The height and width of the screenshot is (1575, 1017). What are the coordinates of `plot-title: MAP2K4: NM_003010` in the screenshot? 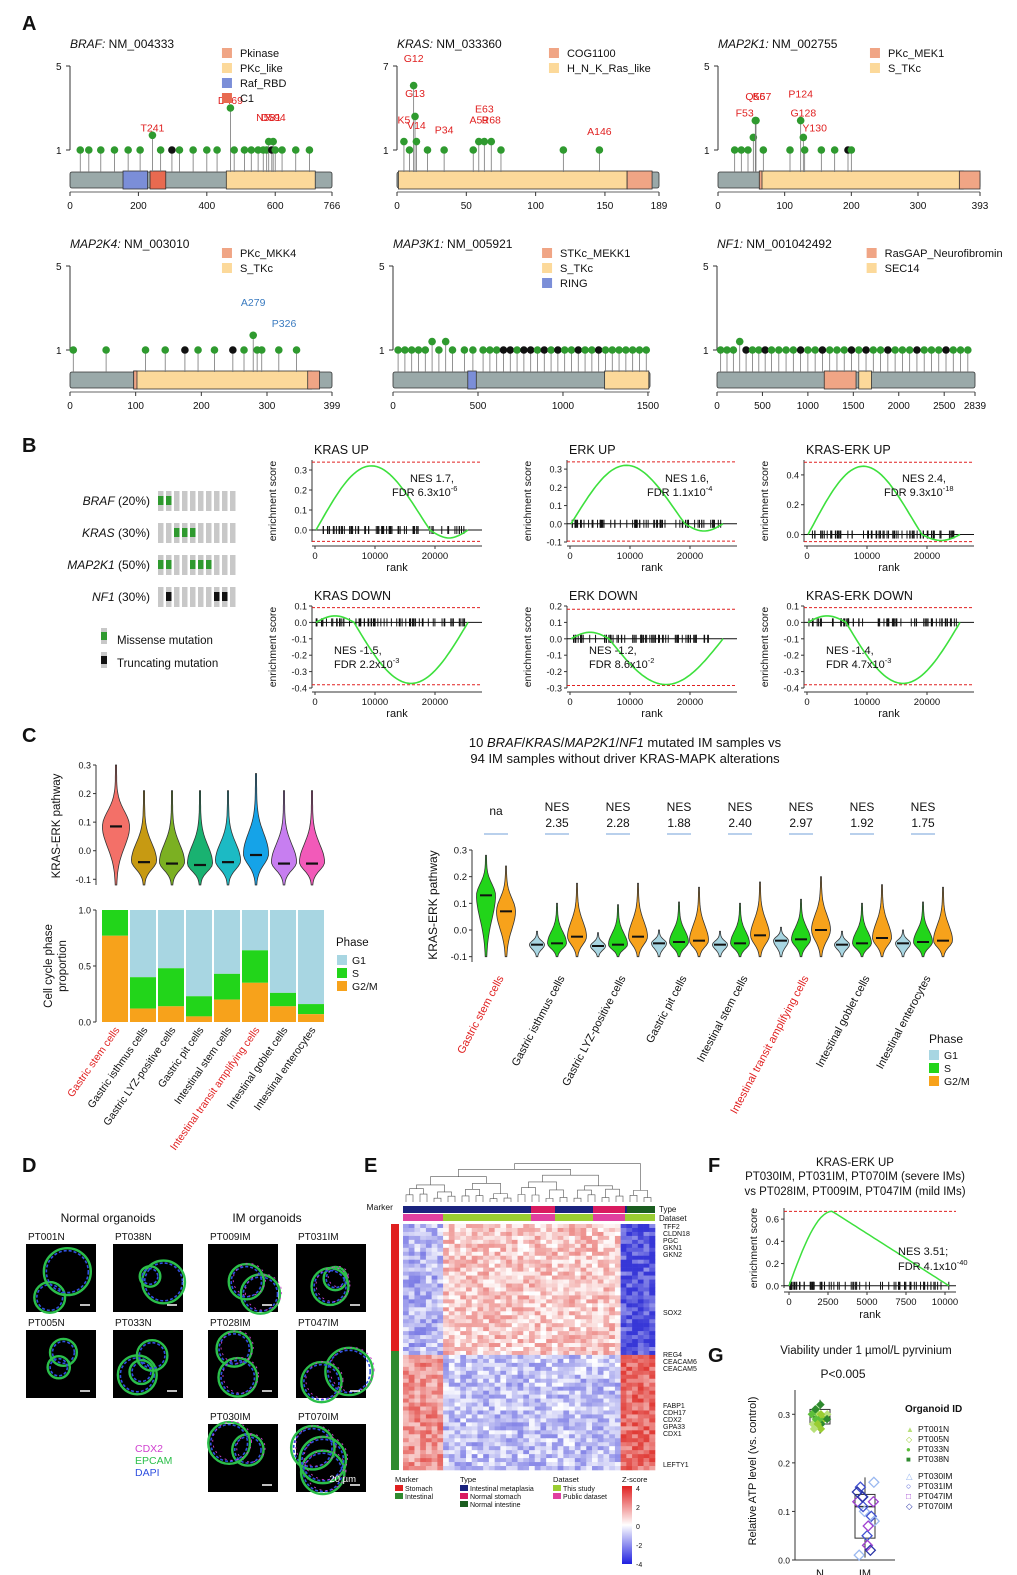 It's located at (130, 244).